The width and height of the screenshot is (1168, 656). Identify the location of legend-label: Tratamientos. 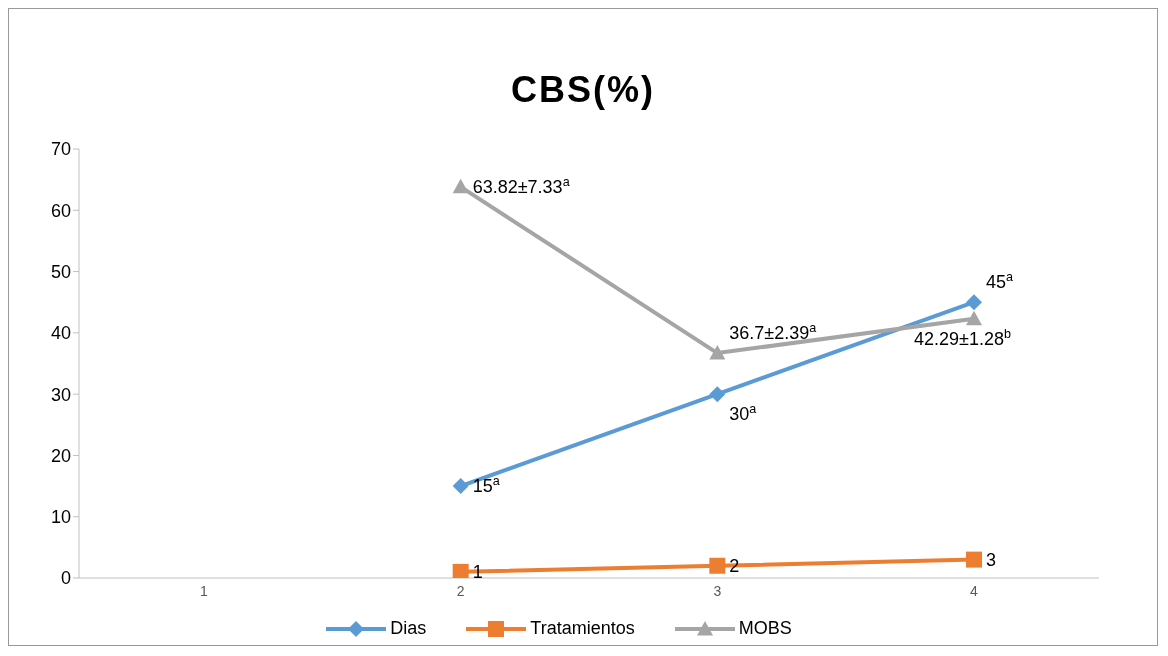
(582, 628).